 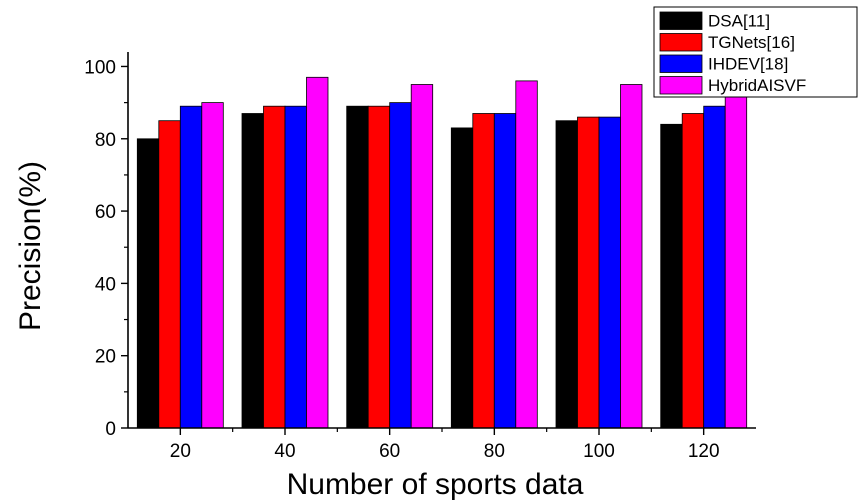 I want to click on legend-label: IHDEV[18], so click(x=748, y=64).